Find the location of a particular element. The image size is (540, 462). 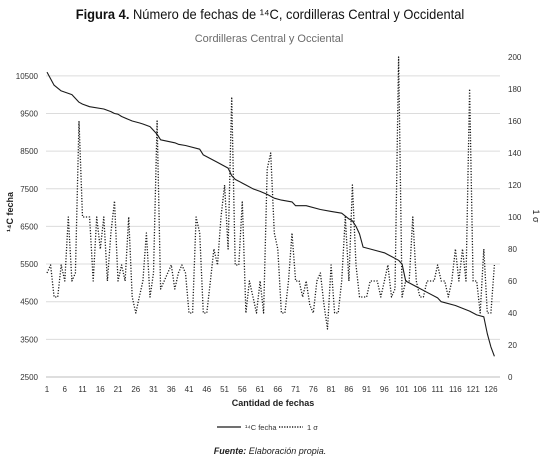

y2-tick-label: 180 is located at coordinates (515, 89).